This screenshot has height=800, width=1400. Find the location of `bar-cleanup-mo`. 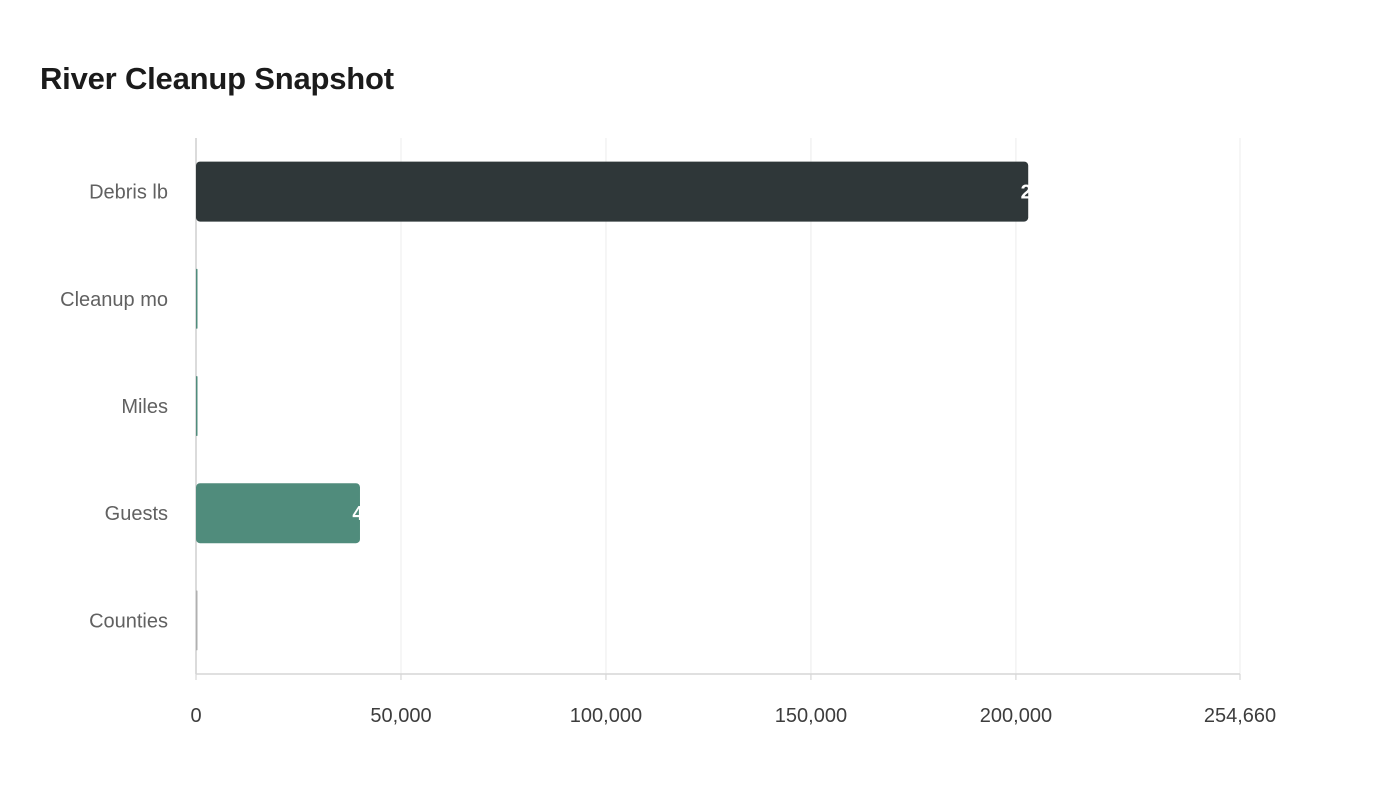

bar-cleanup-mo is located at coordinates (197, 298).